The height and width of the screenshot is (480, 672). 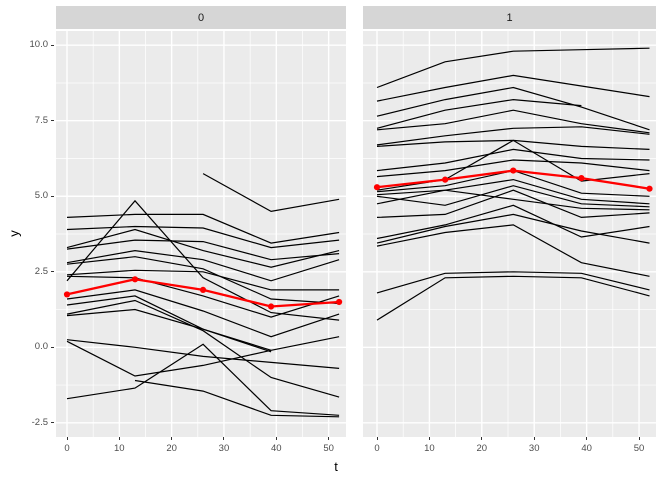 I want to click on facet-strip-0: 0, so click(x=201, y=17).